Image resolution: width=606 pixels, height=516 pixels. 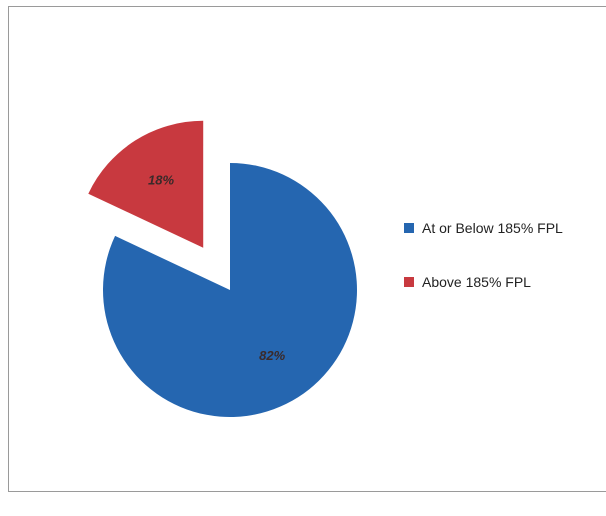 I want to click on pie-slice-above-185-fpl, so click(x=146, y=184).